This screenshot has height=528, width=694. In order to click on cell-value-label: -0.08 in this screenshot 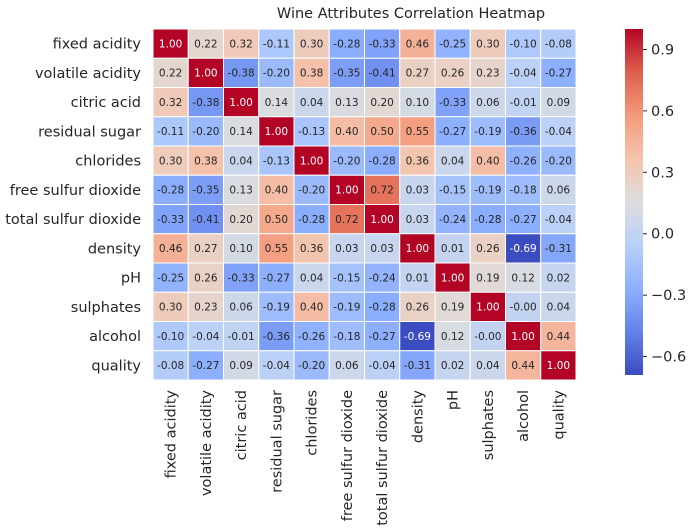, I will do `click(170, 366)`.